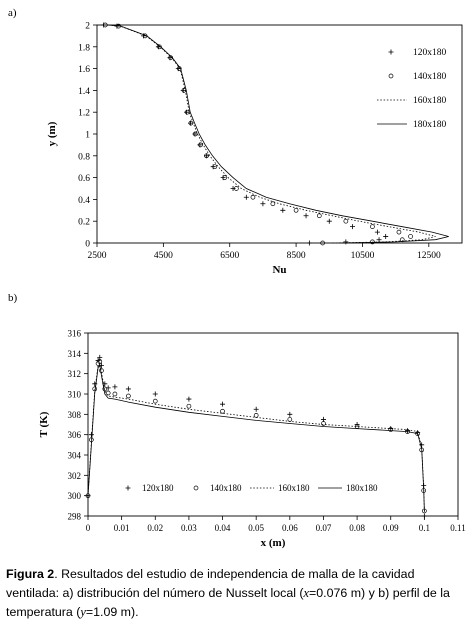 Image resolution: width=472 pixels, height=640 pixels. Describe the element at coordinates (13, 298) in the screenshot. I see `panel-label-1: b)` at that location.